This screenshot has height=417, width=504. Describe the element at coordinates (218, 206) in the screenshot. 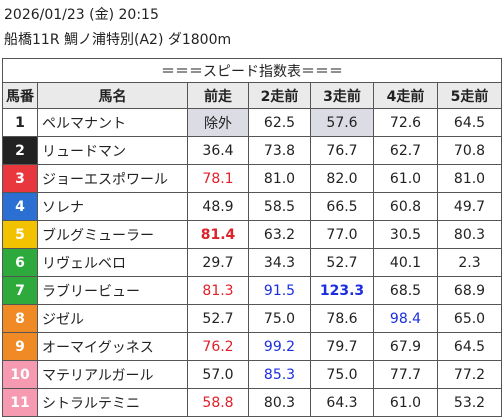

I see `speed-index: 48.9` at that location.